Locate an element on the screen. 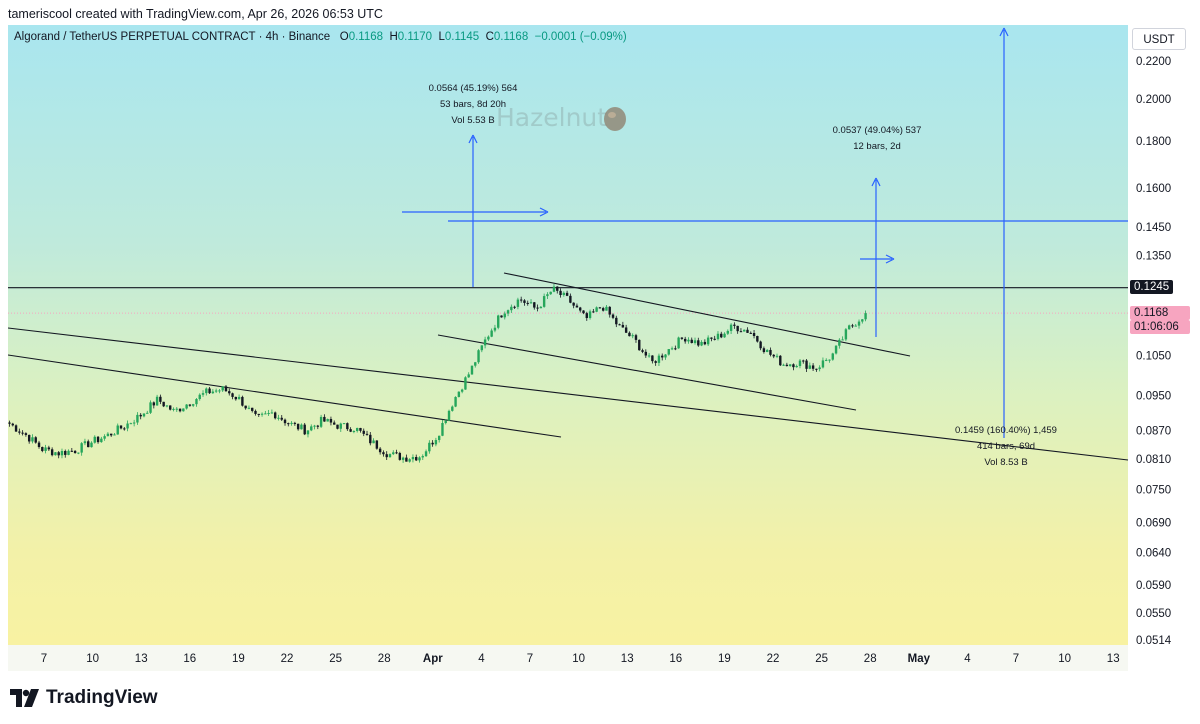 The image size is (1200, 724). currency-button: USDT is located at coordinates (1159, 39).